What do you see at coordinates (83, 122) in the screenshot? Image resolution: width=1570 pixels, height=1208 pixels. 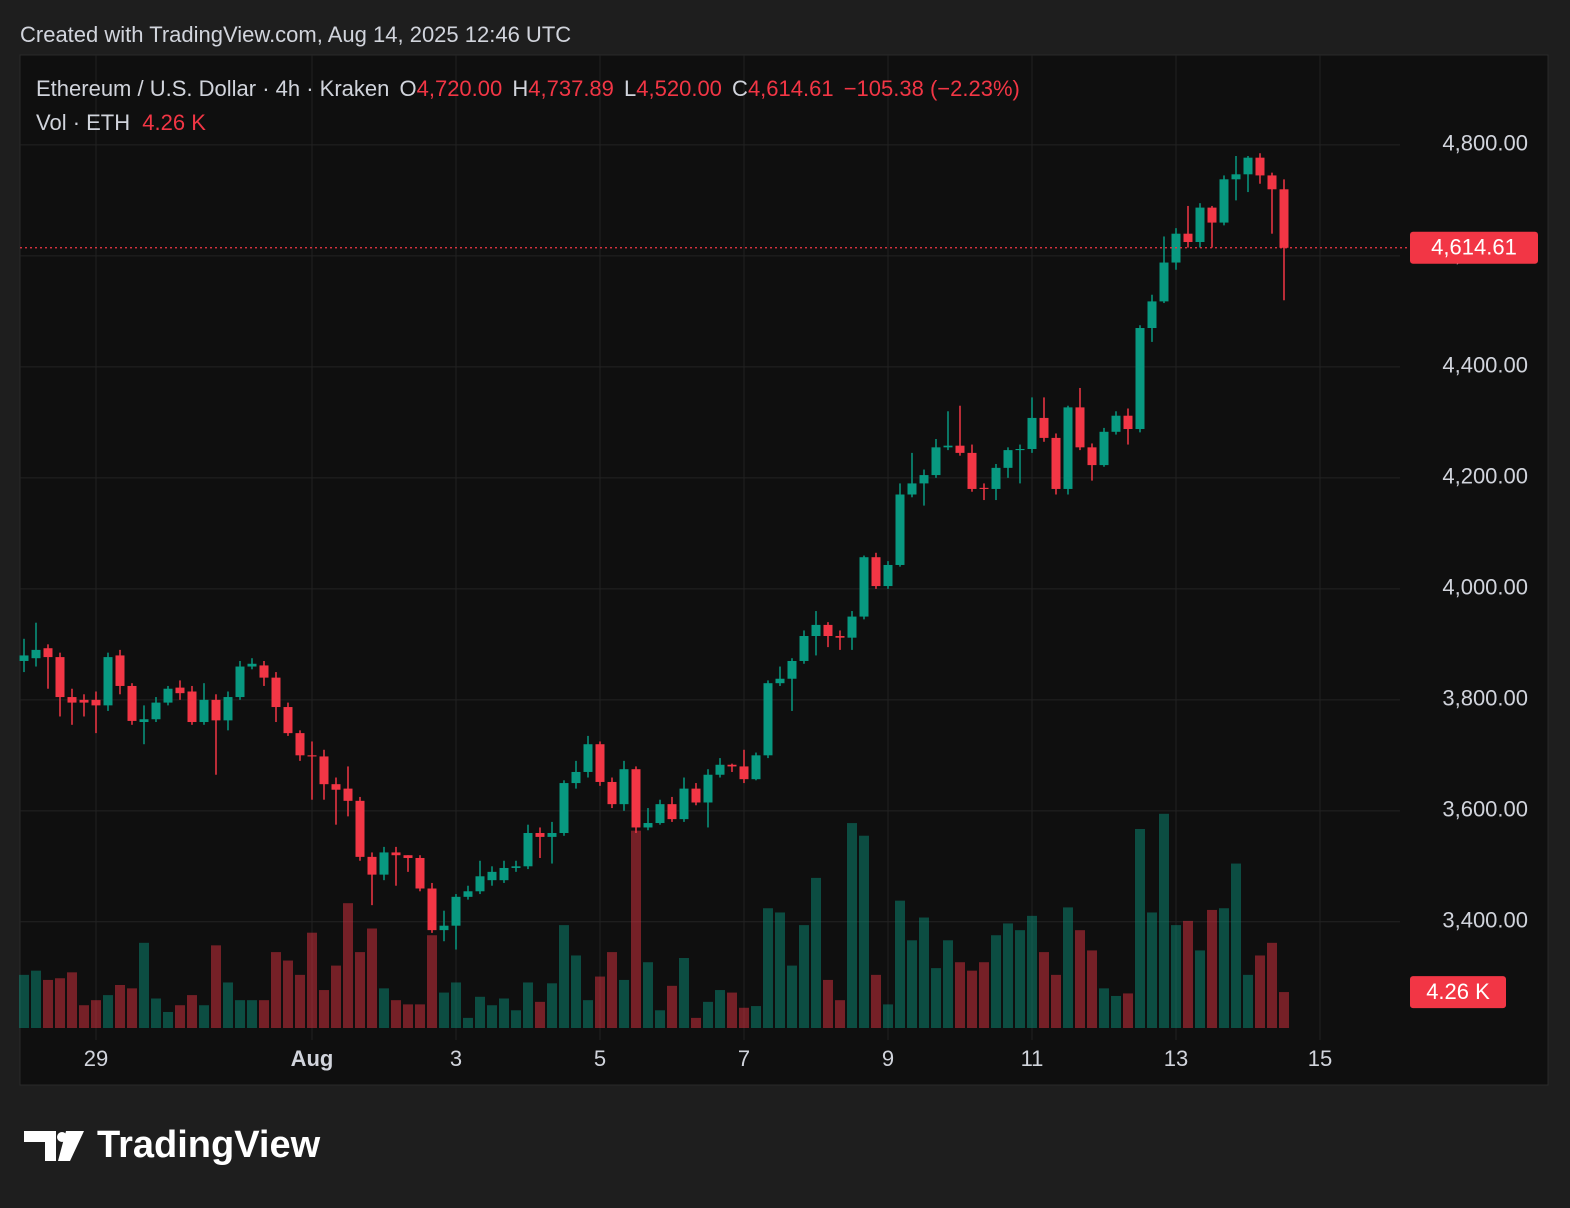 I see `volume-name: Vol · ETH` at bounding box center [83, 122].